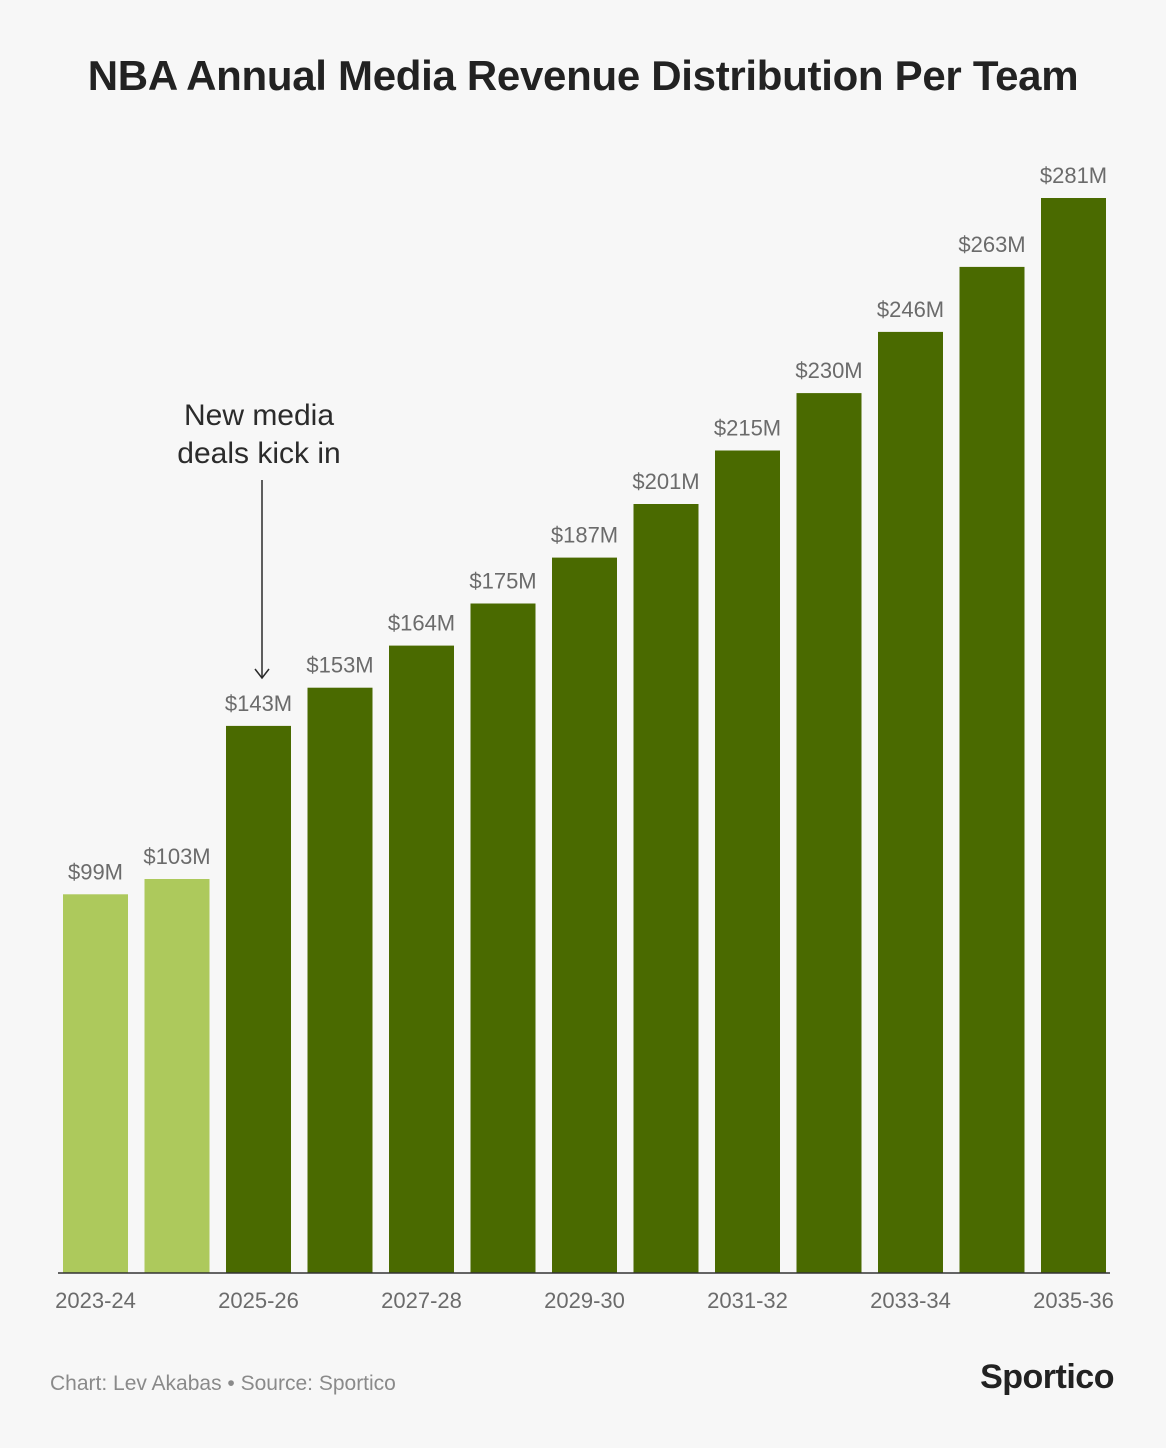 This screenshot has width=1166, height=1448. Describe the element at coordinates (176, 856) in the screenshot. I see `value-label-2024-25: $103M` at that location.